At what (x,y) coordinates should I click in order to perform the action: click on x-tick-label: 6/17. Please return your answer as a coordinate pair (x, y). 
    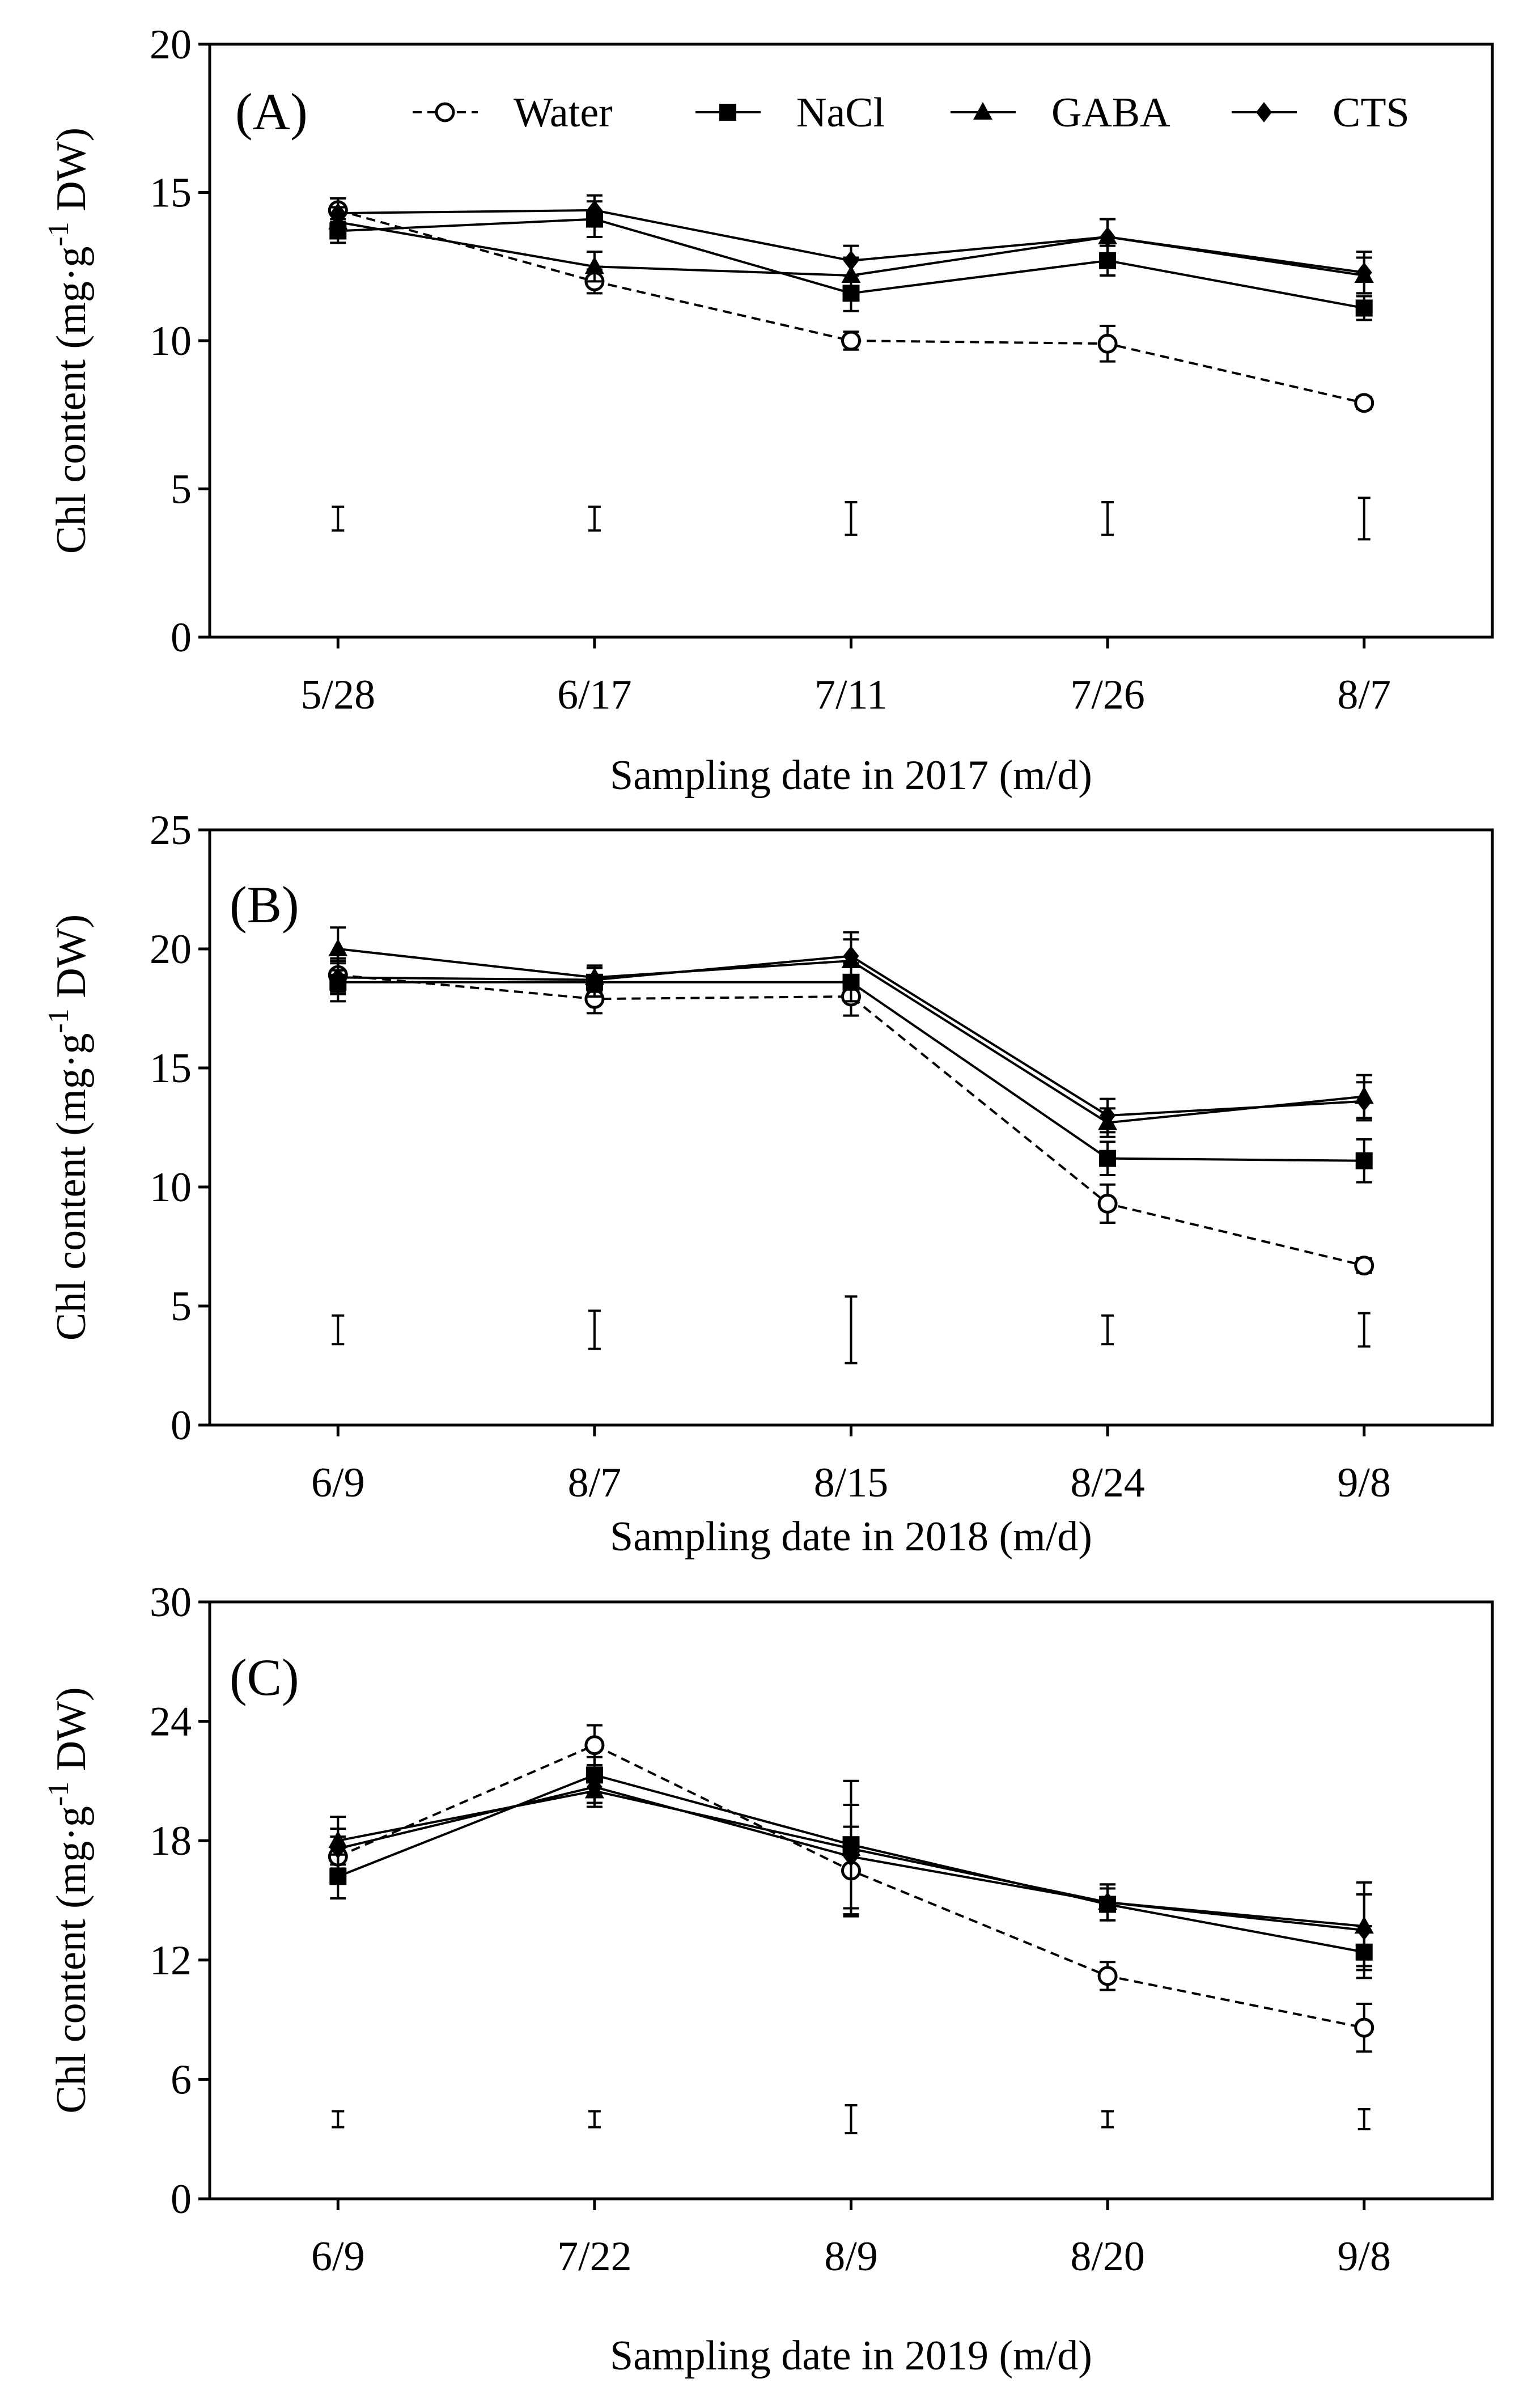
    Looking at the image, I should click on (594, 695).